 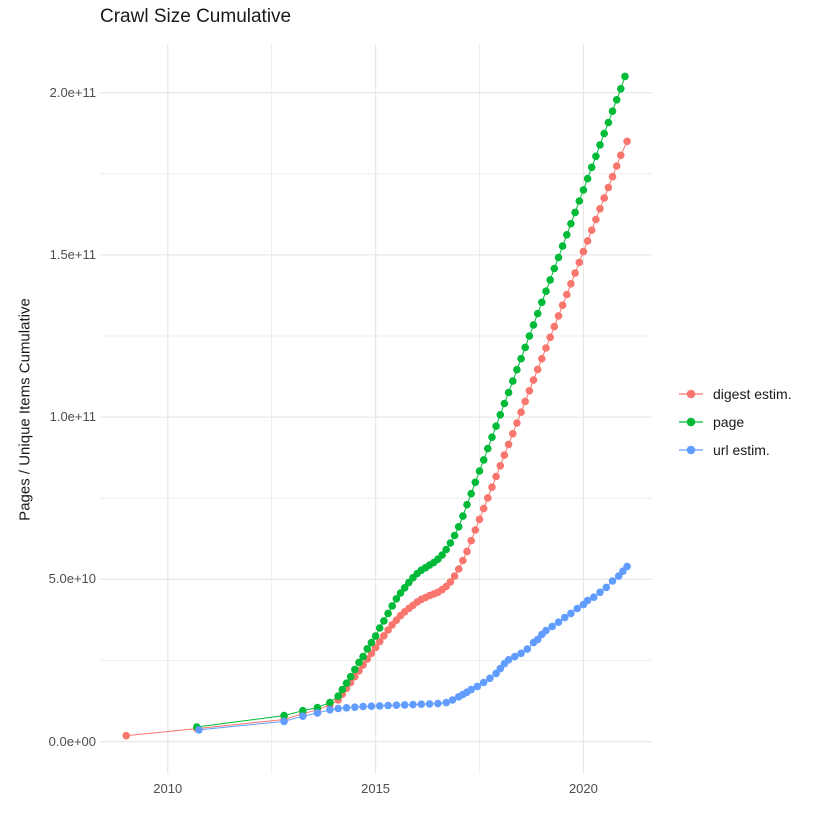 What do you see at coordinates (72, 254) in the screenshot?
I see `y-tick-label: 1.5e+11` at bounding box center [72, 254].